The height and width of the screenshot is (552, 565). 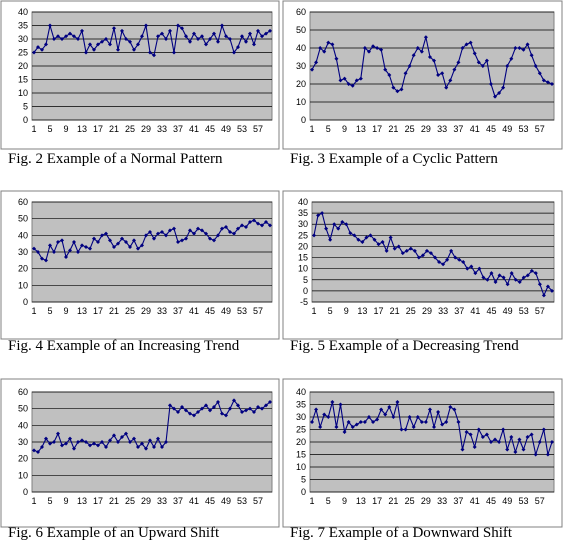 What do you see at coordinates (82, 501) in the screenshot?
I see `x-tick-label: 13` at bounding box center [82, 501].